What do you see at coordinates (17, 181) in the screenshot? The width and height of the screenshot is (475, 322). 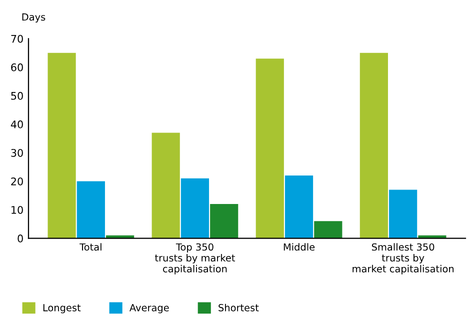 I see `y-tick-label: 20` at bounding box center [17, 181].